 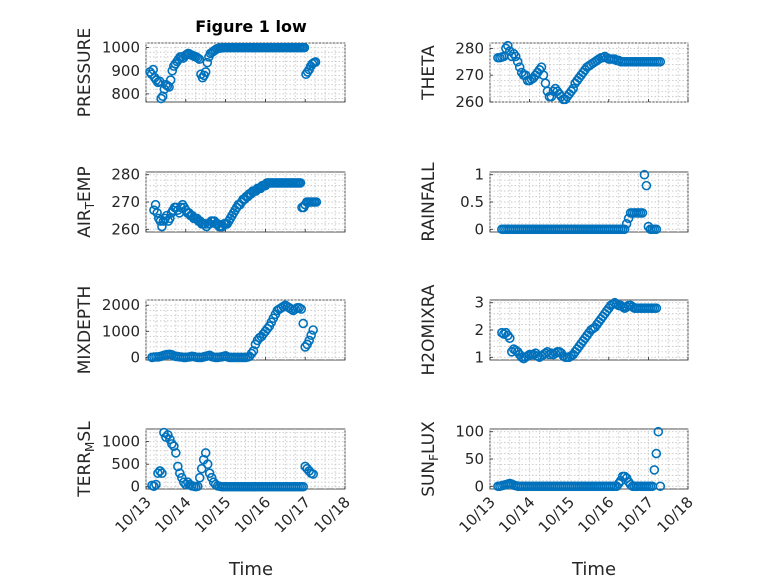 What do you see at coordinates (472, 202) in the screenshot?
I see `y-tick-label: 0.5` at bounding box center [472, 202].